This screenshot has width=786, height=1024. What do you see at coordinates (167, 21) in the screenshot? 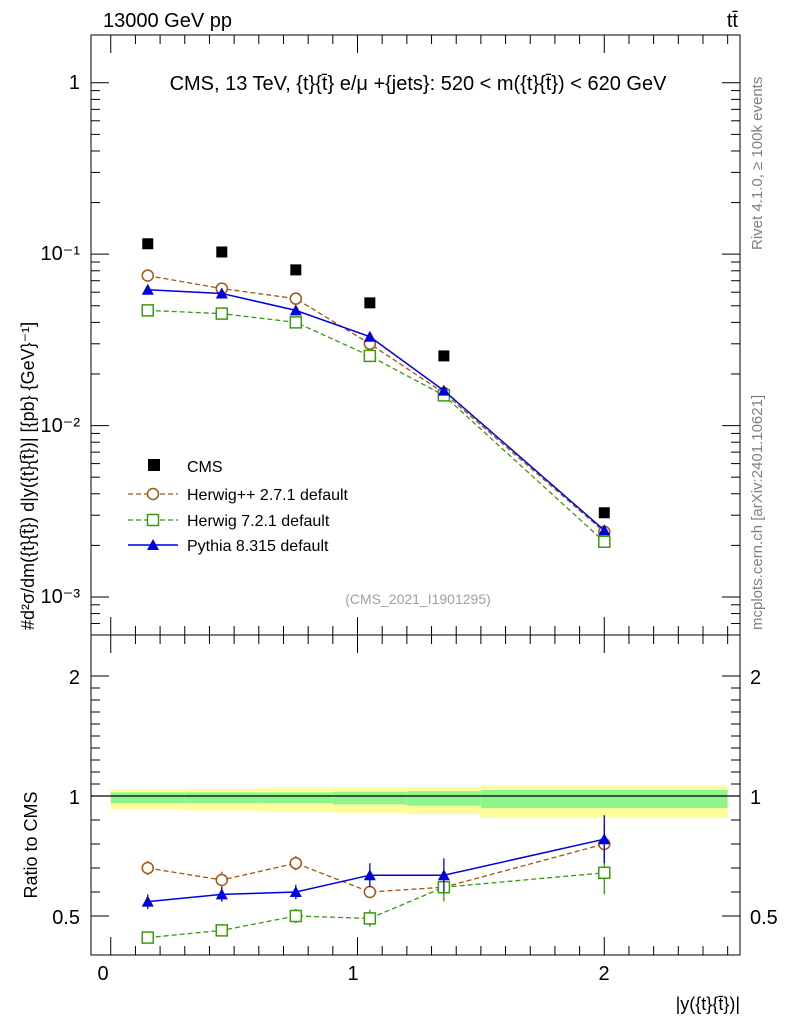
I see `energy-title: 13000 GeV pp` at bounding box center [167, 21].